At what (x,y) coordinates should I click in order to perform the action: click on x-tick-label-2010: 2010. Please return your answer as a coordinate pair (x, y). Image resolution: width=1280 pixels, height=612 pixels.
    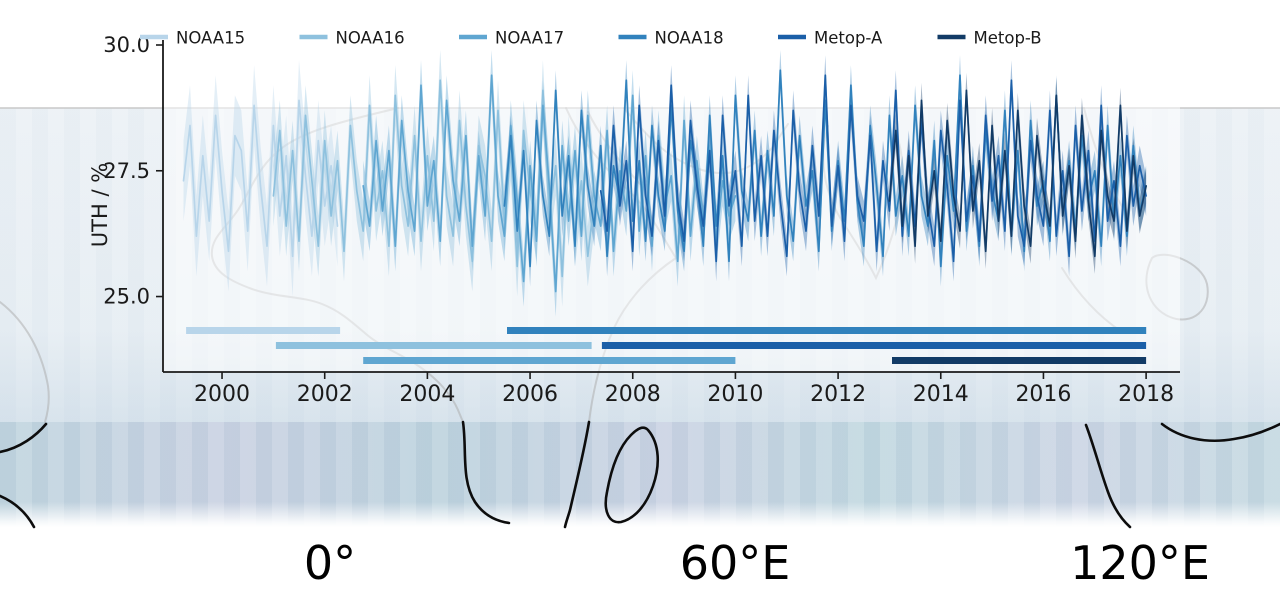
    Looking at the image, I should click on (735, 394).